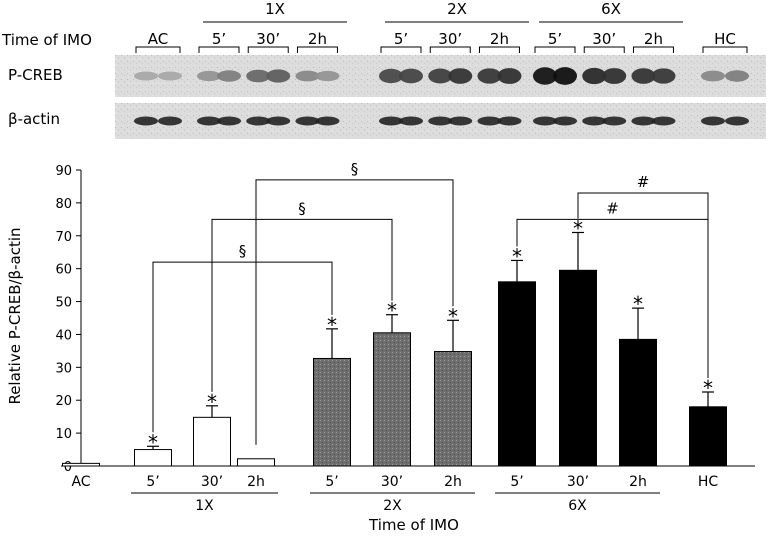 This screenshot has height=536, width=771. Describe the element at coordinates (35, 75) in the screenshot. I see `pcreb-label: P-CREB` at that location.